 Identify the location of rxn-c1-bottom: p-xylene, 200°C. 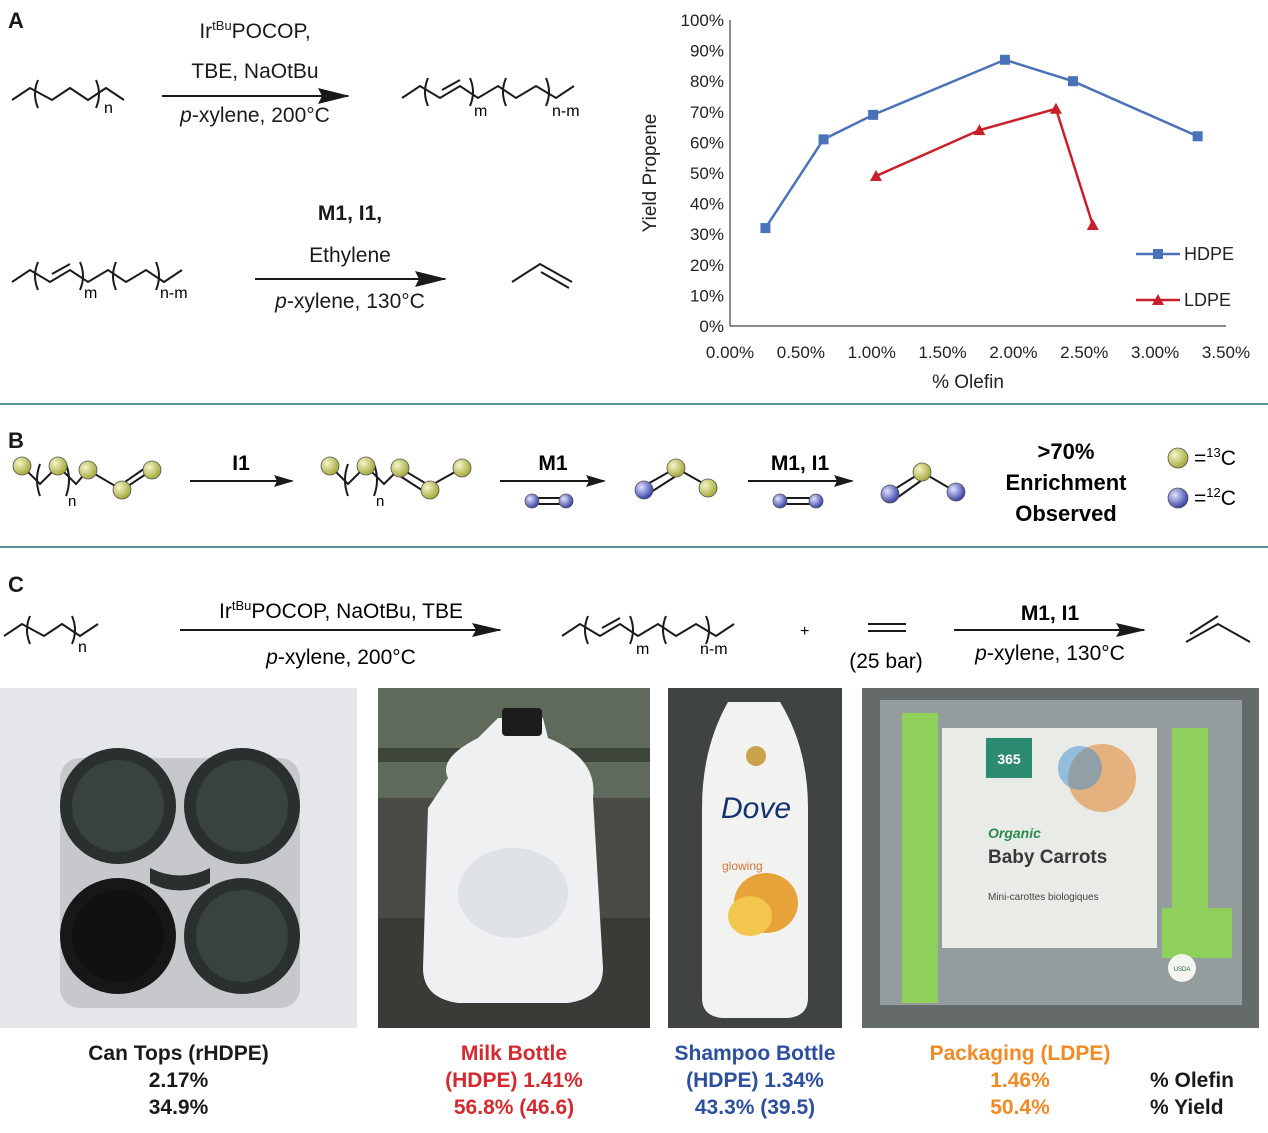
(340, 657).